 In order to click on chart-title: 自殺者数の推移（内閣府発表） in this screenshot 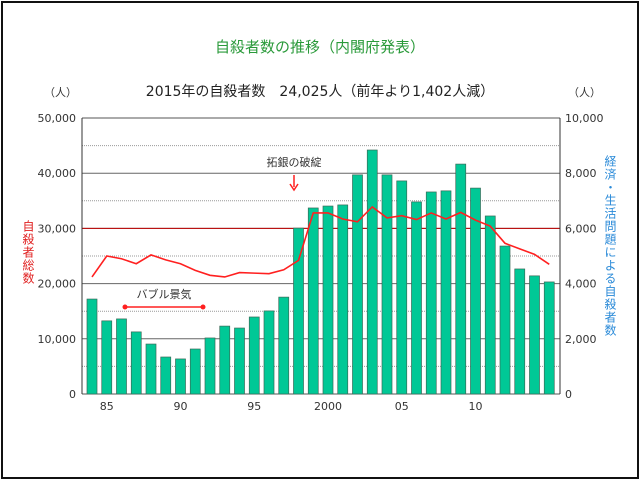, I will do `click(319, 47)`.